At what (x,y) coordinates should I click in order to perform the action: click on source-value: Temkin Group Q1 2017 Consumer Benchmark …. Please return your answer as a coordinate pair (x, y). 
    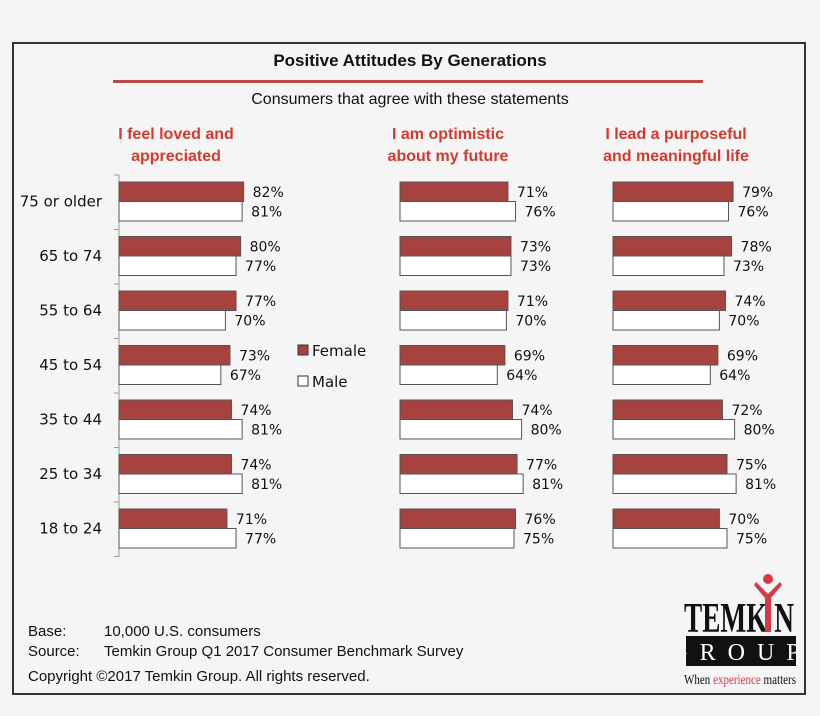
    Looking at the image, I should click on (284, 651).